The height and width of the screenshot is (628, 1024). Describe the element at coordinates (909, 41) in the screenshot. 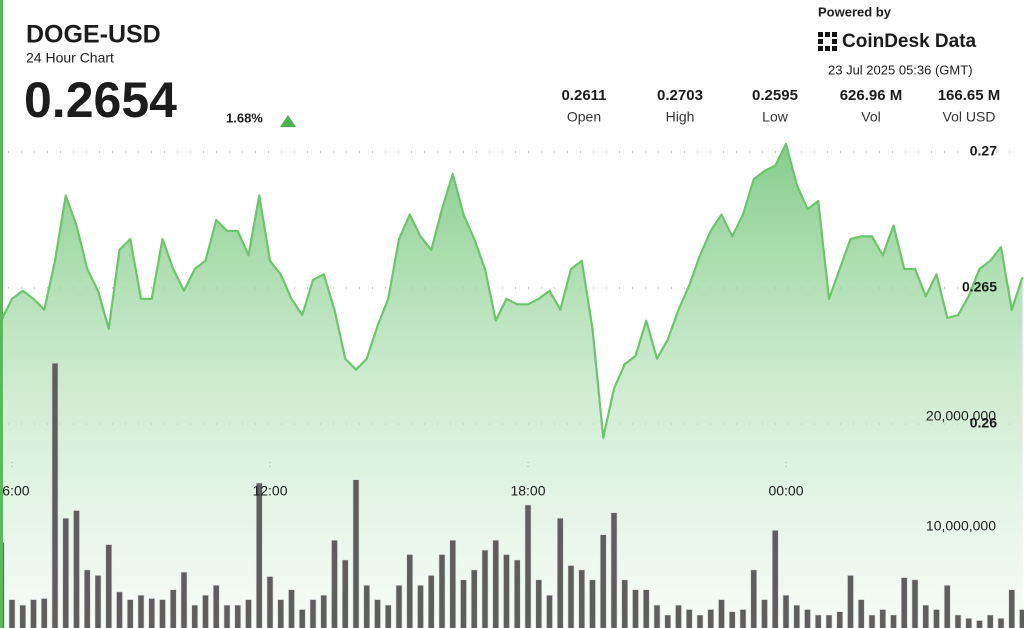

I see `brand: CoinDesk Data` at that location.